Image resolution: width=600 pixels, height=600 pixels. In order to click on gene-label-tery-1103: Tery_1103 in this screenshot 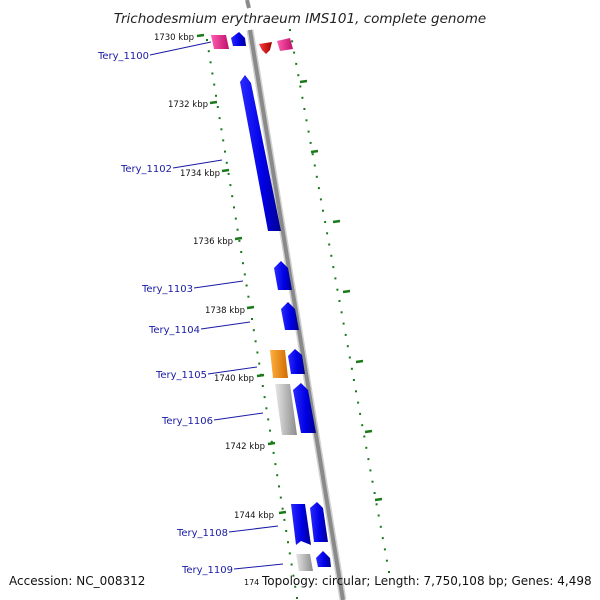, I will do `click(167, 289)`.